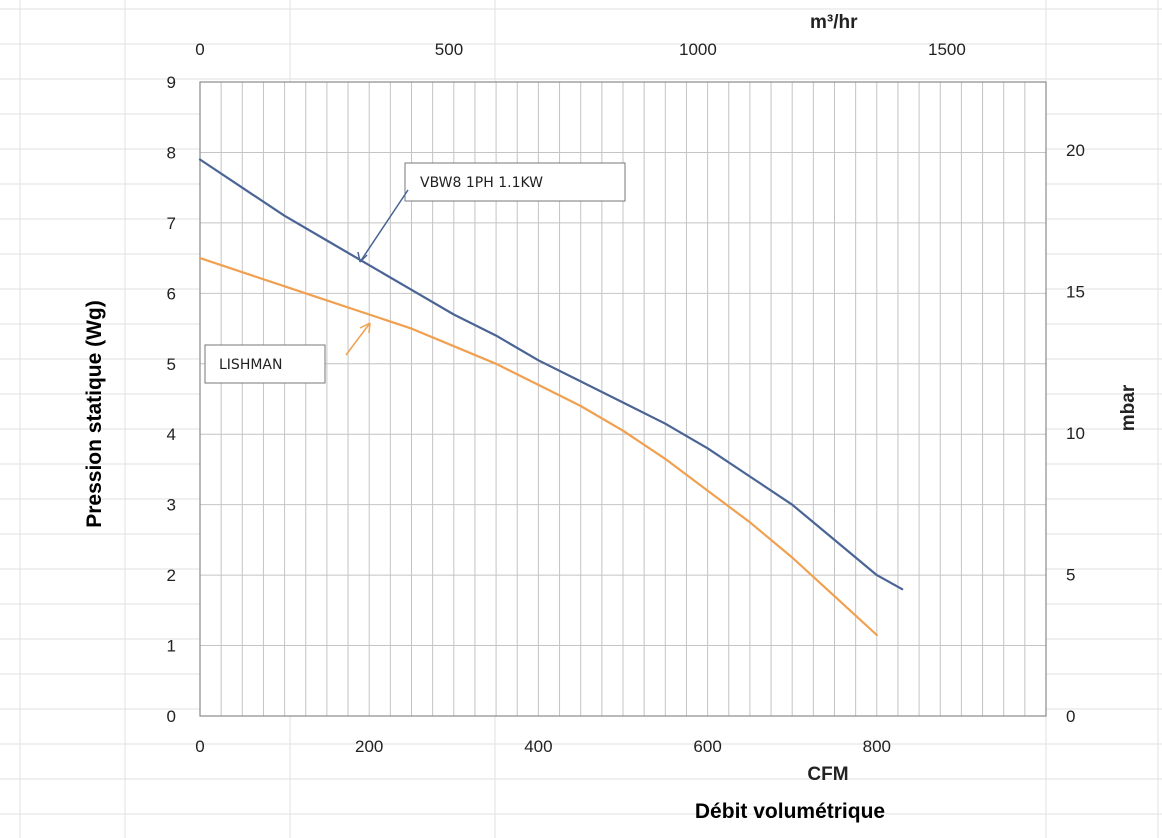  What do you see at coordinates (250, 365) in the screenshot?
I see `callout-label-lishman: LISHMAN` at bounding box center [250, 365].